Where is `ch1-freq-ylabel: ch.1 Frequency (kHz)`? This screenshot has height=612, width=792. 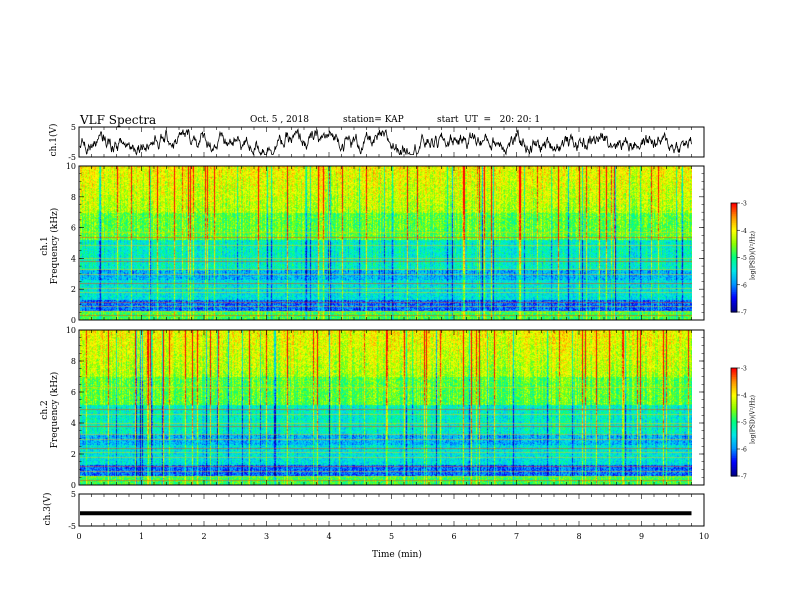
ch1-freq-ylabel: ch.1 Frequency (kHz) is located at coordinates (50, 246).